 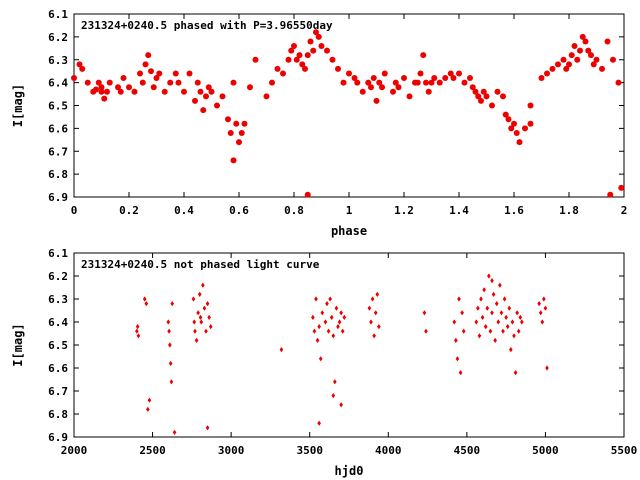 I want to click on x-tick-label: 1.2, so click(x=404, y=210).